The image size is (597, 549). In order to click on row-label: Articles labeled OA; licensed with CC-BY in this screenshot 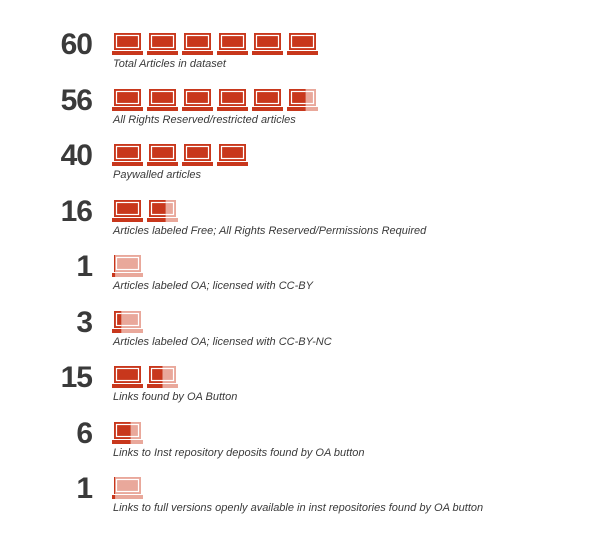, I will do `click(213, 286)`.